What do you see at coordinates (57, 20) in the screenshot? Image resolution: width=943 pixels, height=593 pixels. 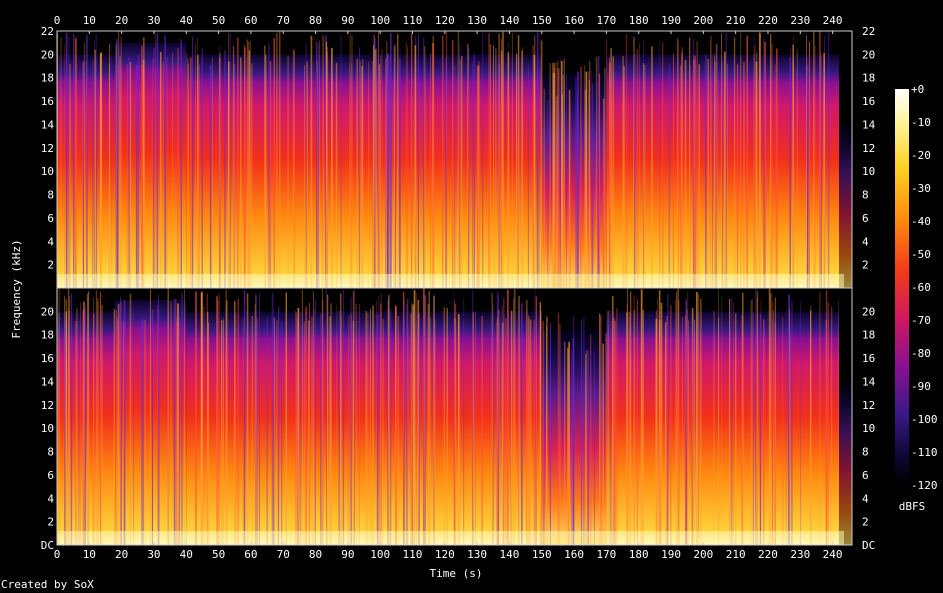 I see `x-tick-label-top: 0` at bounding box center [57, 20].